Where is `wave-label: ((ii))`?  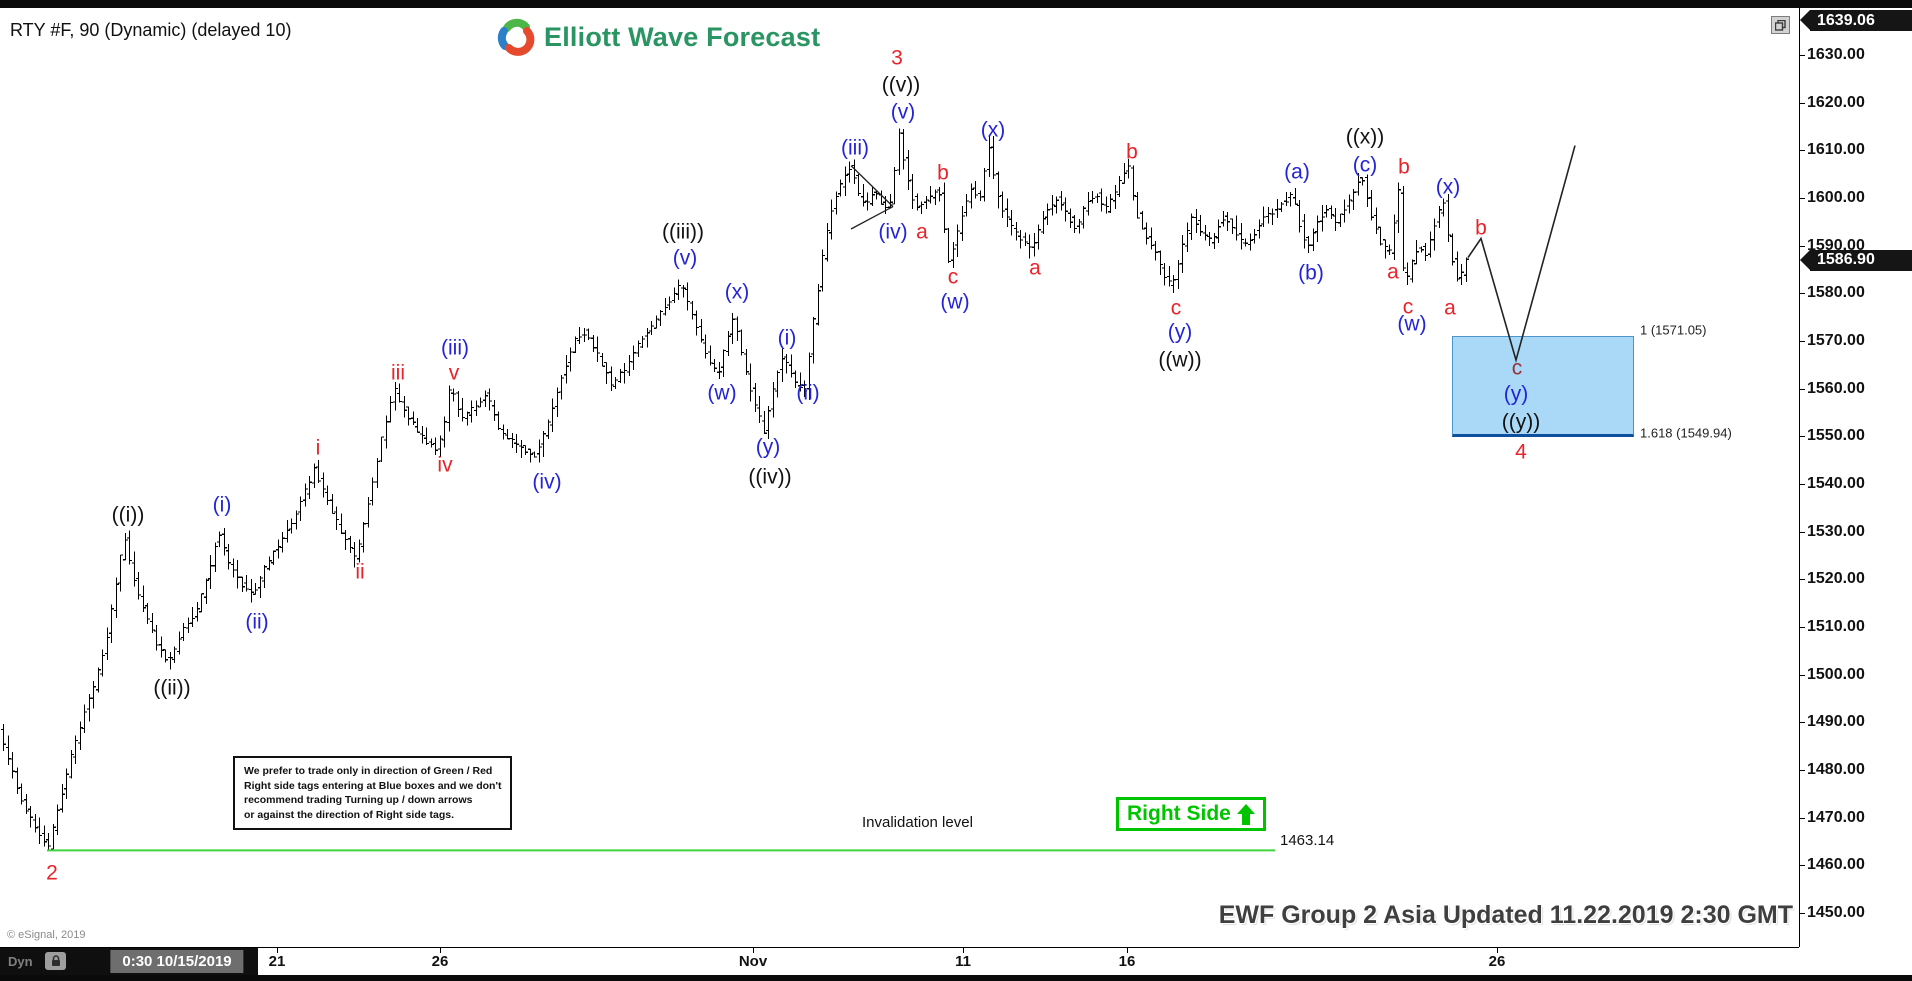
wave-label: ((ii)) is located at coordinates (172, 688).